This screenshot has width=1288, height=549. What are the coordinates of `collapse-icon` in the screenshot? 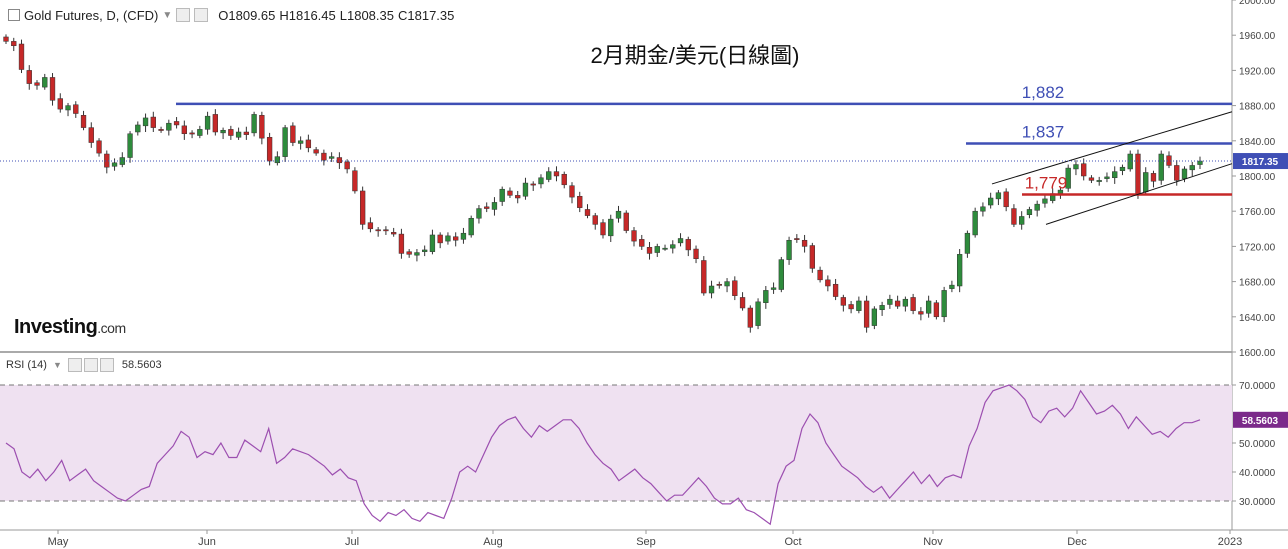 It's located at (14, 15).